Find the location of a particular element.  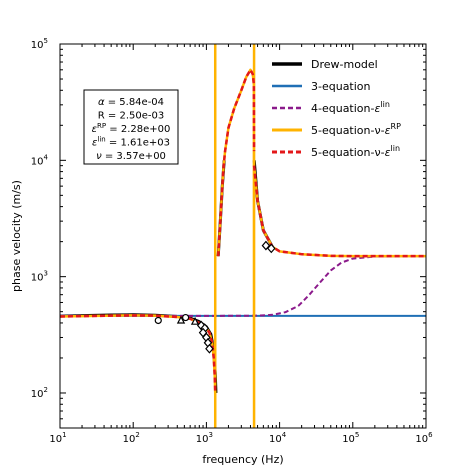

x-tick-label: 10³ is located at coordinates (204, 438).